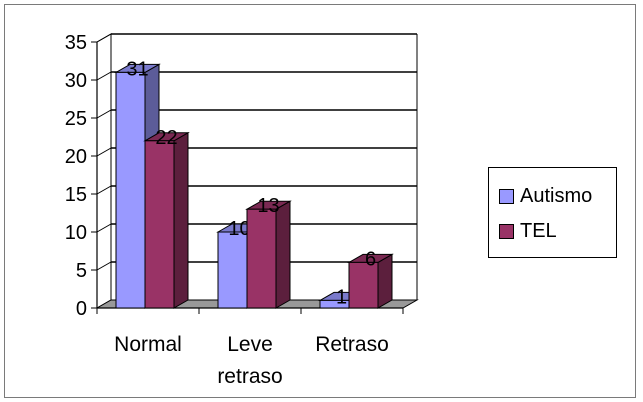  What do you see at coordinates (76, 157) in the screenshot?
I see `y-tick-label: 20` at bounding box center [76, 157].